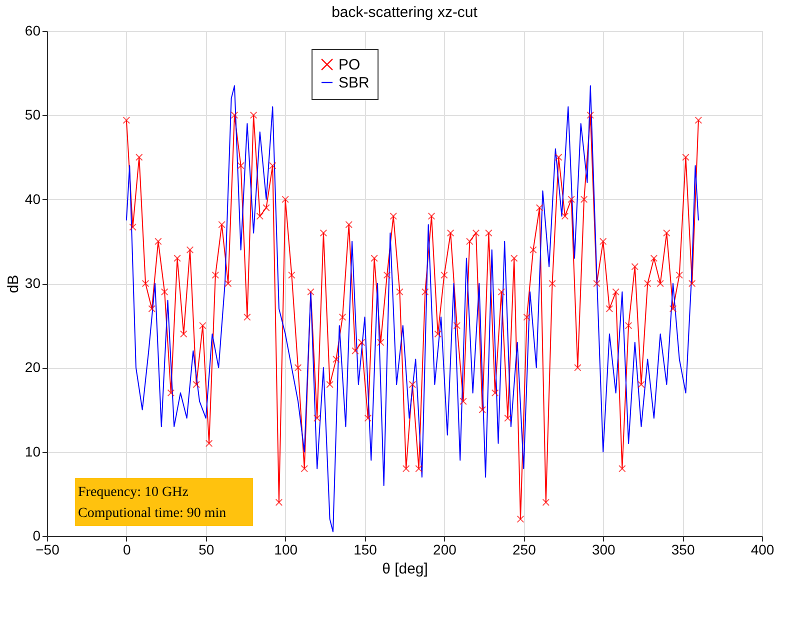 This screenshot has height=629, width=811. Describe the element at coordinates (524, 550) in the screenshot. I see `x-tick-label: 250` at that location.